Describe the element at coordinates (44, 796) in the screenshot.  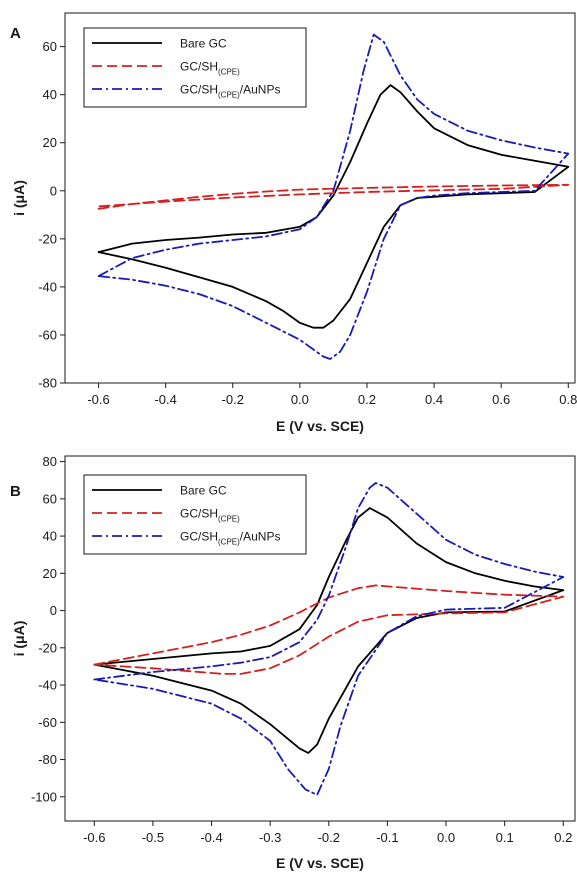
I see `y-tick-label-b: -100` at that location.